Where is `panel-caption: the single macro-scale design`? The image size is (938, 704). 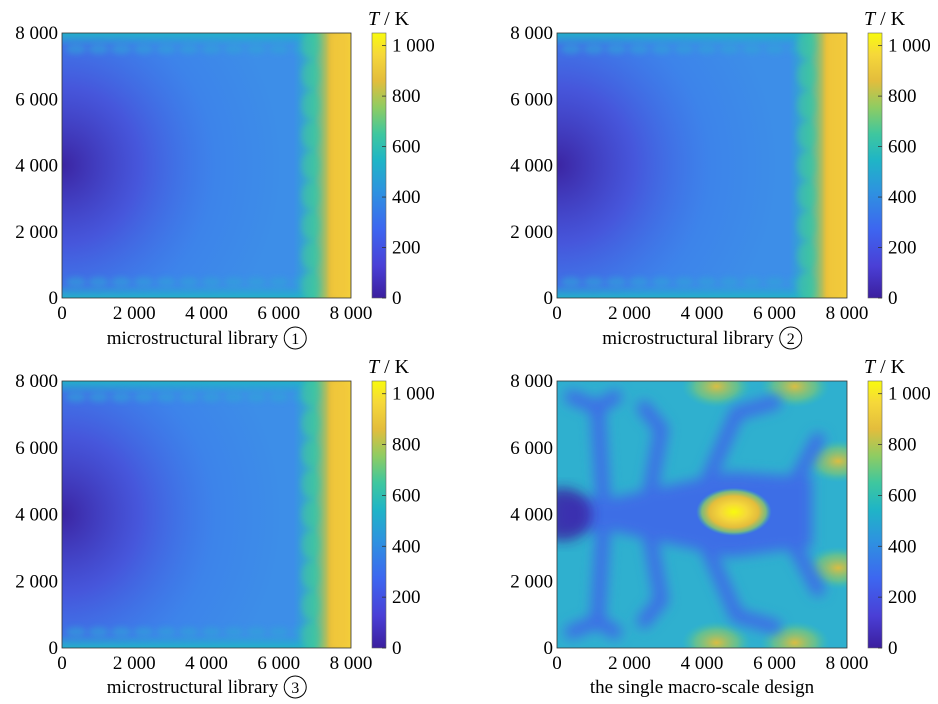 panel-caption: the single macro-scale design is located at coordinates (702, 687).